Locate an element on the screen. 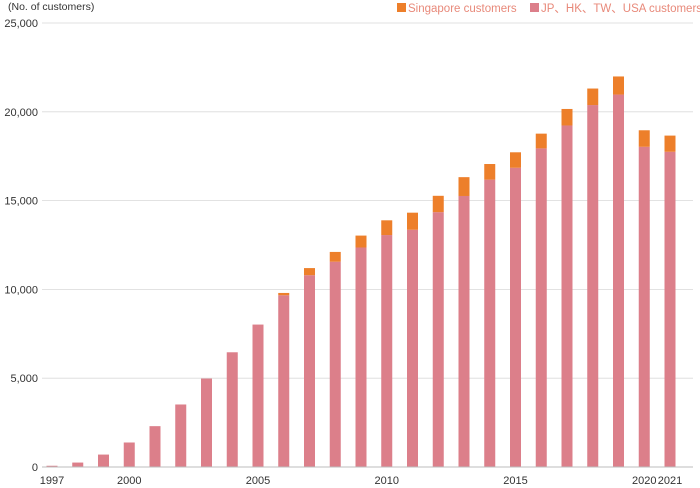 Image resolution: width=700 pixels, height=488 pixels. legend-swatch-singapore is located at coordinates (401, 7).